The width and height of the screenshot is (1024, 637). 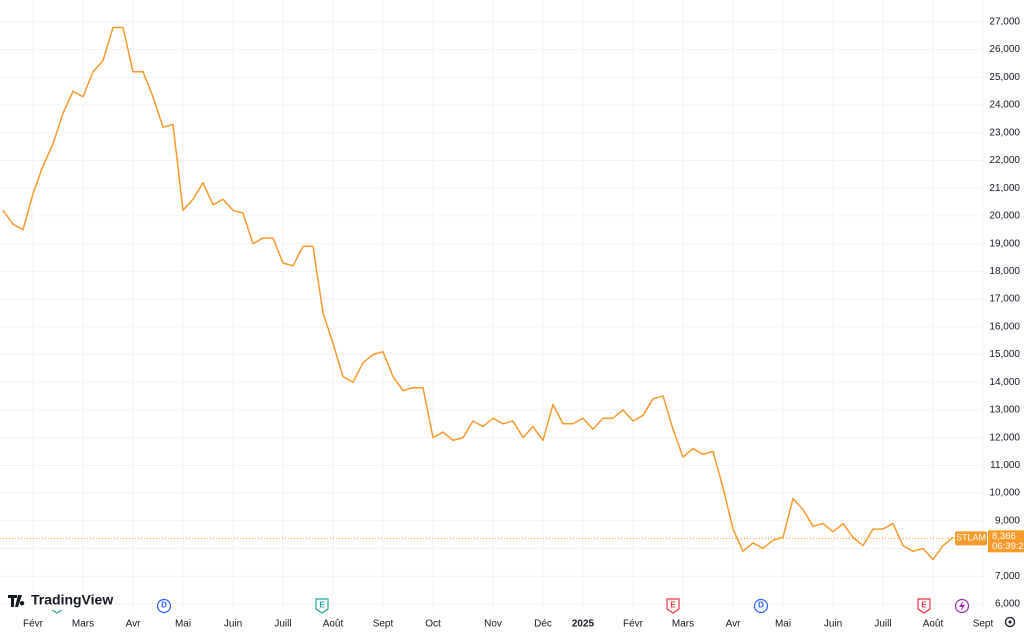 I want to click on logo-icon, so click(x=16, y=601).